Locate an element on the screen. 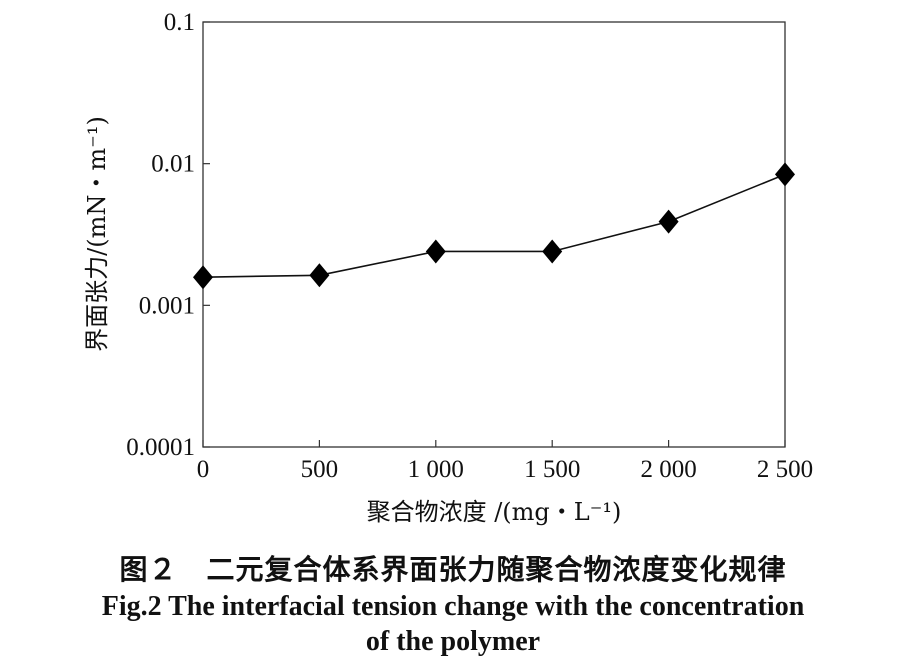 The width and height of the screenshot is (906, 667). y-axis-label: 界面张力/(mN・m⁻¹) is located at coordinates (97, 234).